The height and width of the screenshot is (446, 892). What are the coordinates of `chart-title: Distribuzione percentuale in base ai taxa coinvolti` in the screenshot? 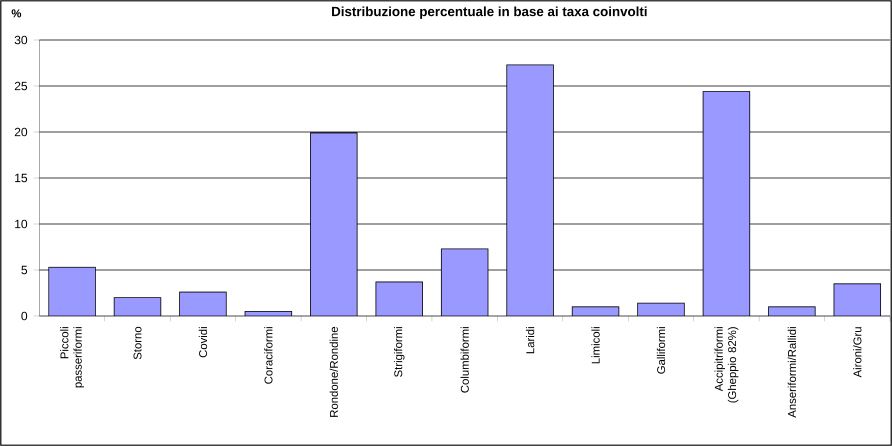 It's located at (489, 12).